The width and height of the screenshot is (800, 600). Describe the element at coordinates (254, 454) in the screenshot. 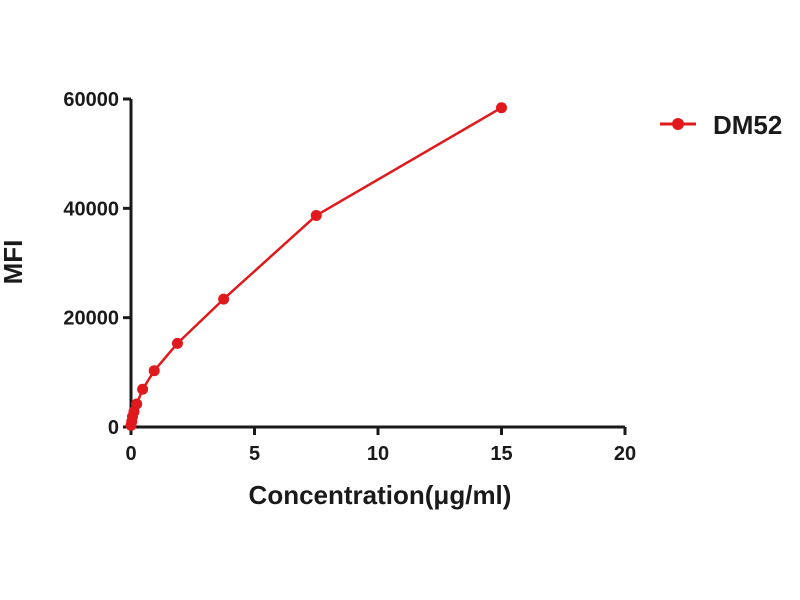

I see `x-tick-label: 5` at that location.